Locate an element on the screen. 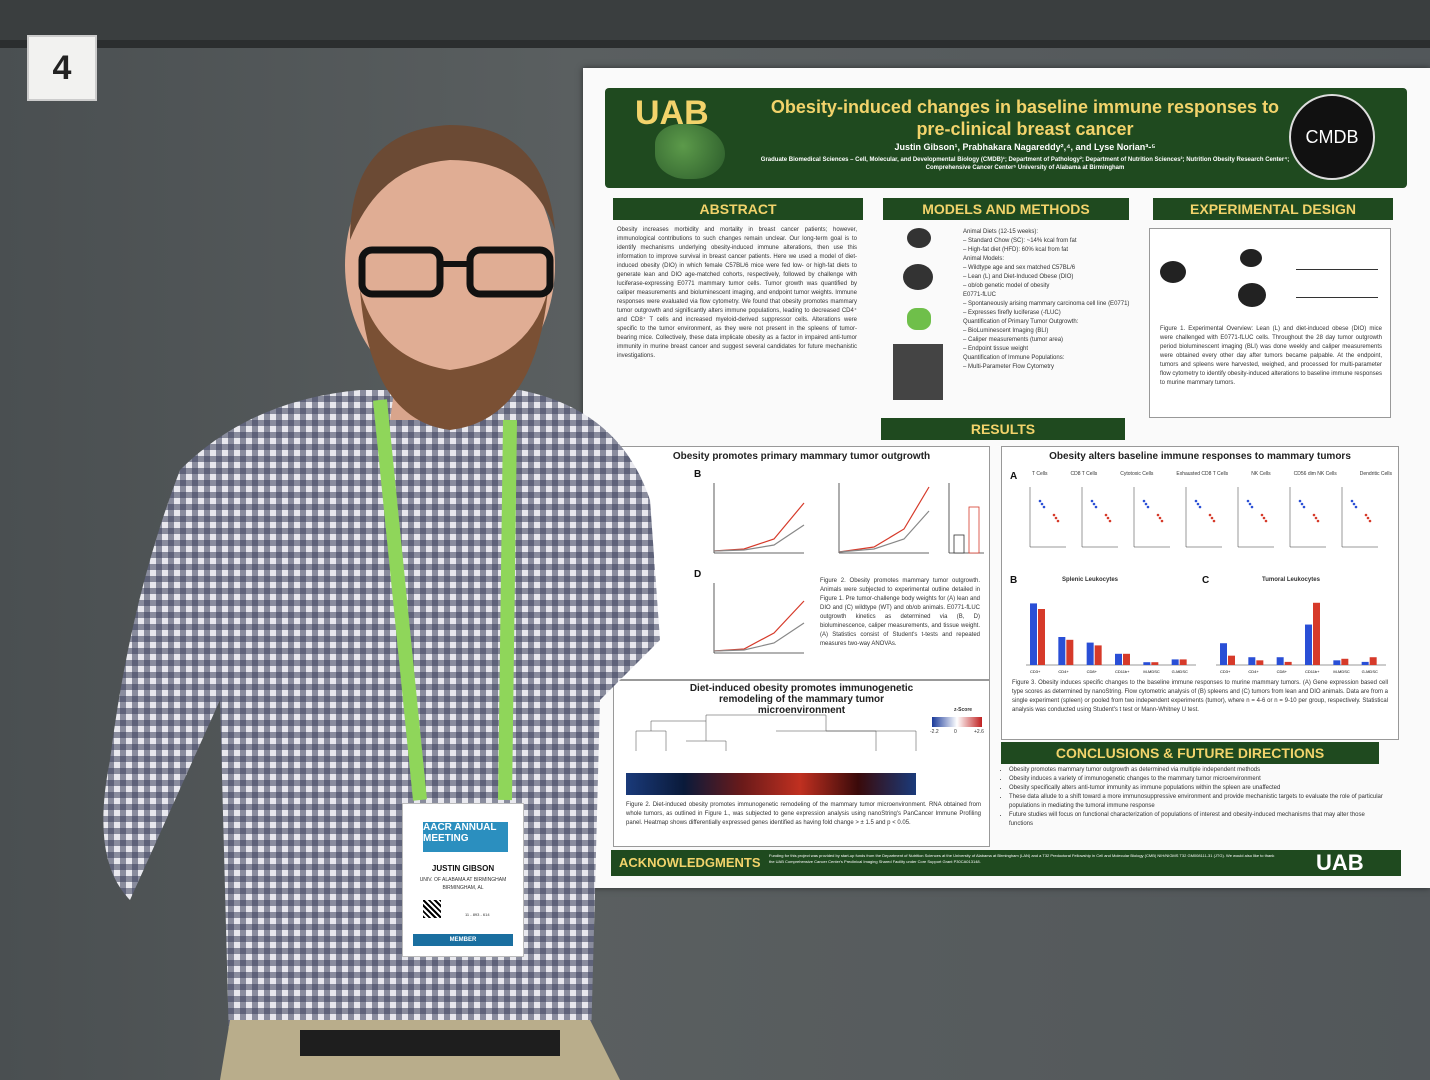  cell-label: Cytotoxic Cells is located at coordinates (1136, 478).